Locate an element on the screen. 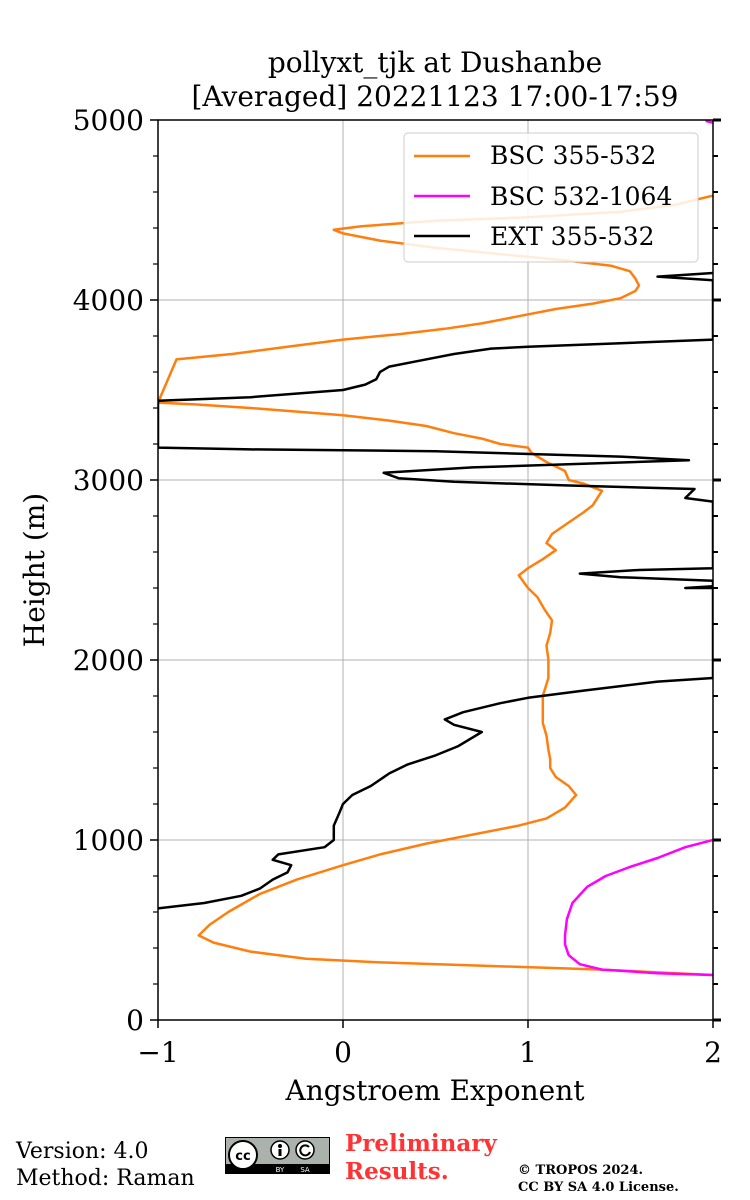 The width and height of the screenshot is (750, 1200). x-tick-label: 1 is located at coordinates (528, 1052).